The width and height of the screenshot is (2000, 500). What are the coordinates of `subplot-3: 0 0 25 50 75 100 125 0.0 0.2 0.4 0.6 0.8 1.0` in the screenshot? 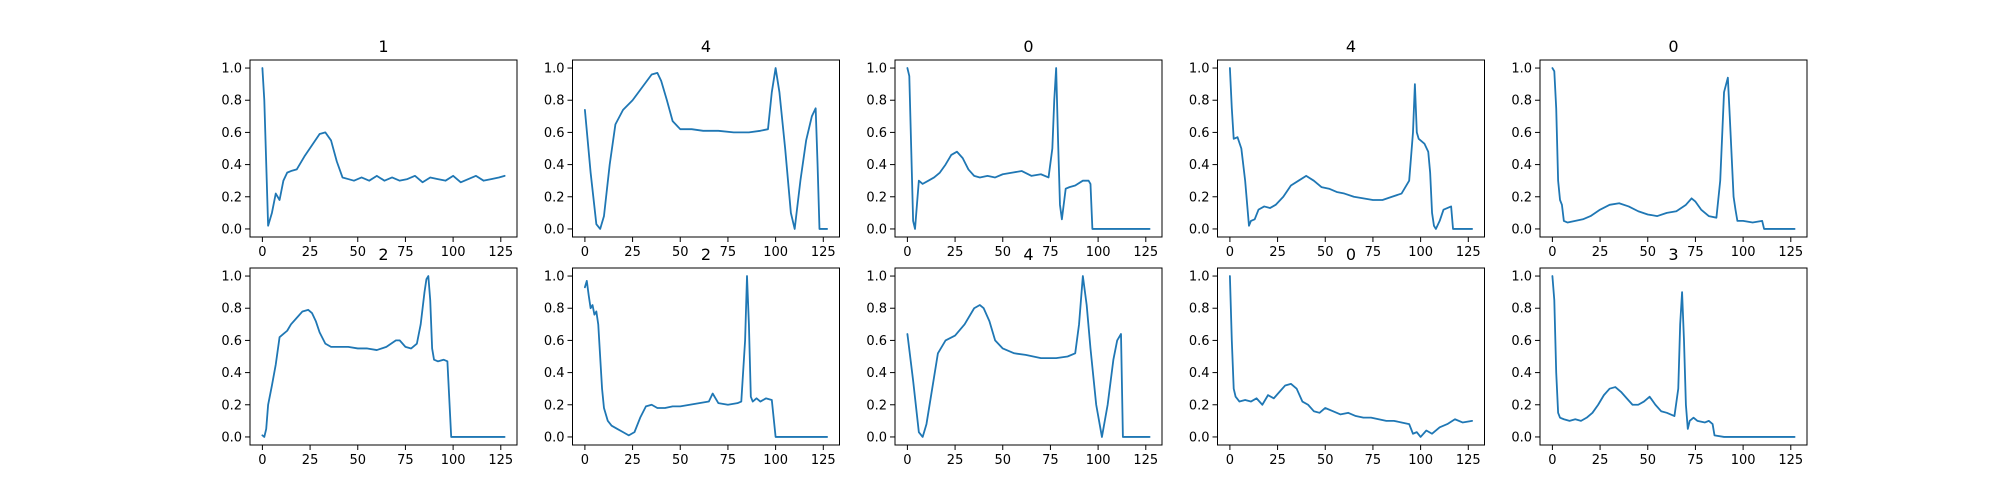 It's located at (1014, 148).